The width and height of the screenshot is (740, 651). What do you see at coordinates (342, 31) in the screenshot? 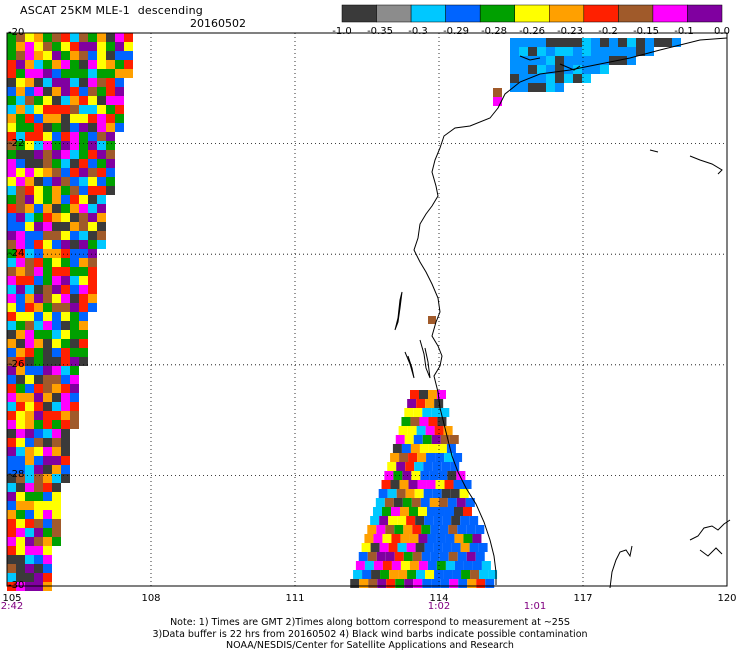
I see `colorbar-tick-label: -1.0` at bounding box center [342, 31].